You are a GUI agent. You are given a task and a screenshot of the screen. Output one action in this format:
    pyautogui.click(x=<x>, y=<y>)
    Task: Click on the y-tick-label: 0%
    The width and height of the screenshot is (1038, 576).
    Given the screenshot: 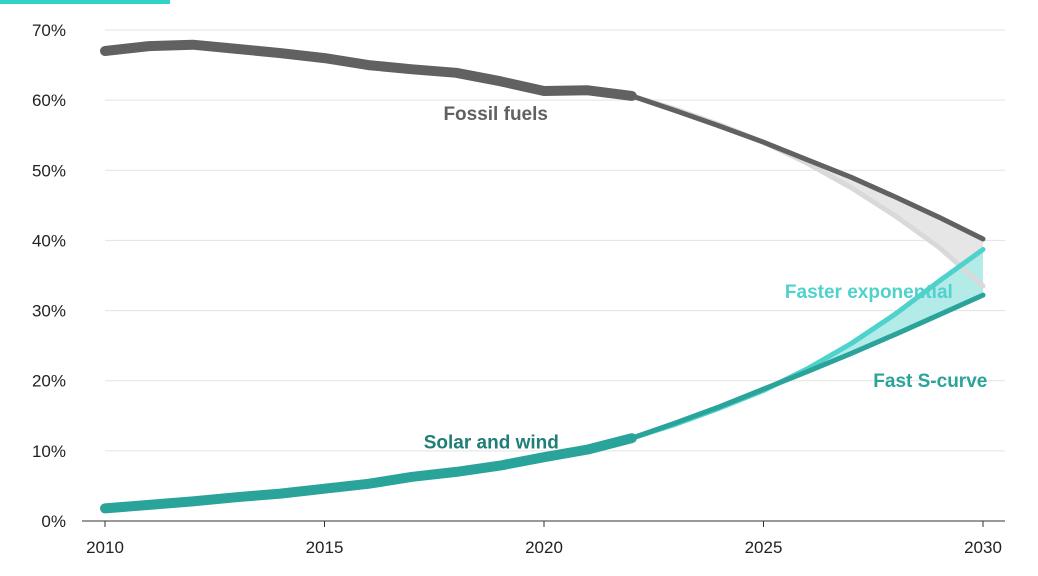 What is the action you would take?
    pyautogui.click(x=53, y=521)
    